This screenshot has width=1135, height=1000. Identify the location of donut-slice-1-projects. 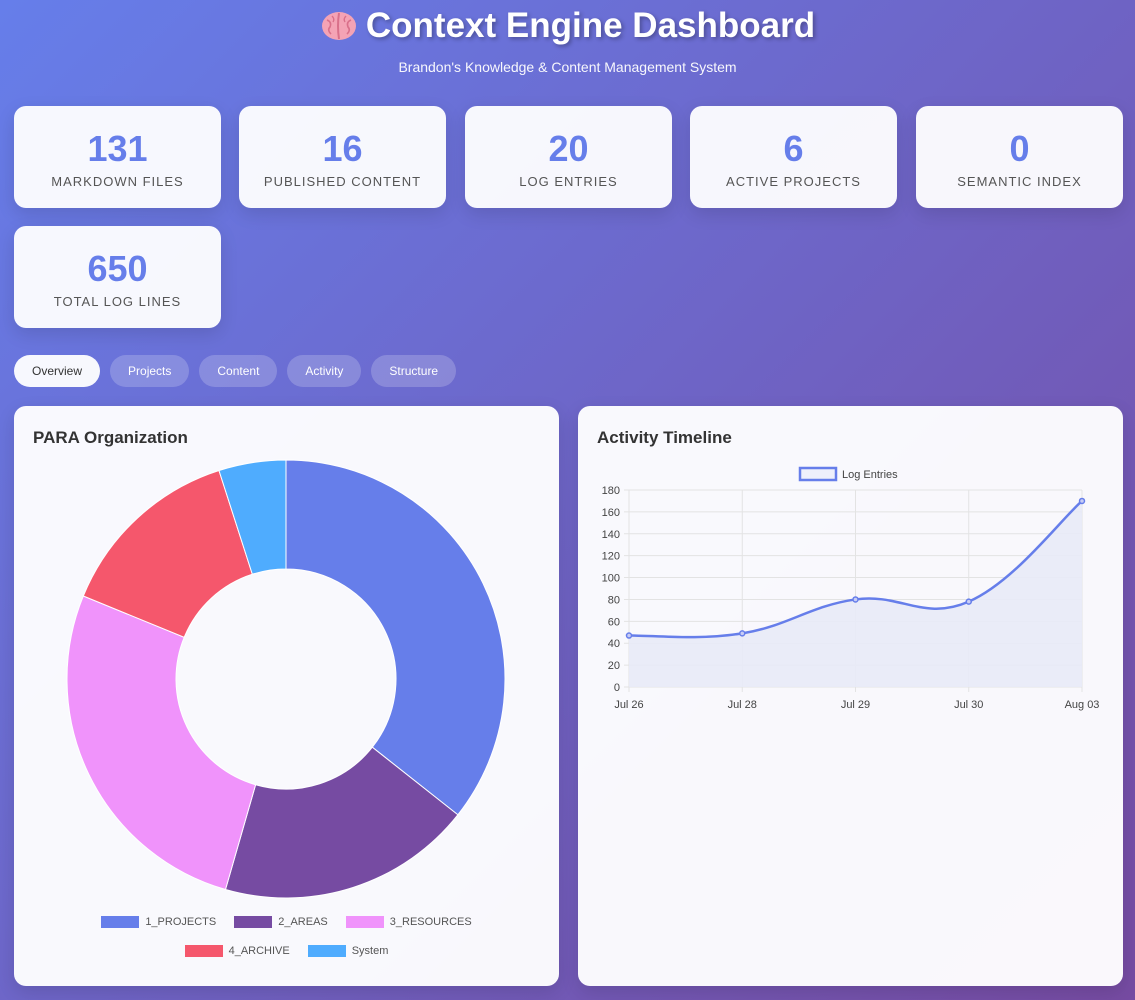
(395, 637).